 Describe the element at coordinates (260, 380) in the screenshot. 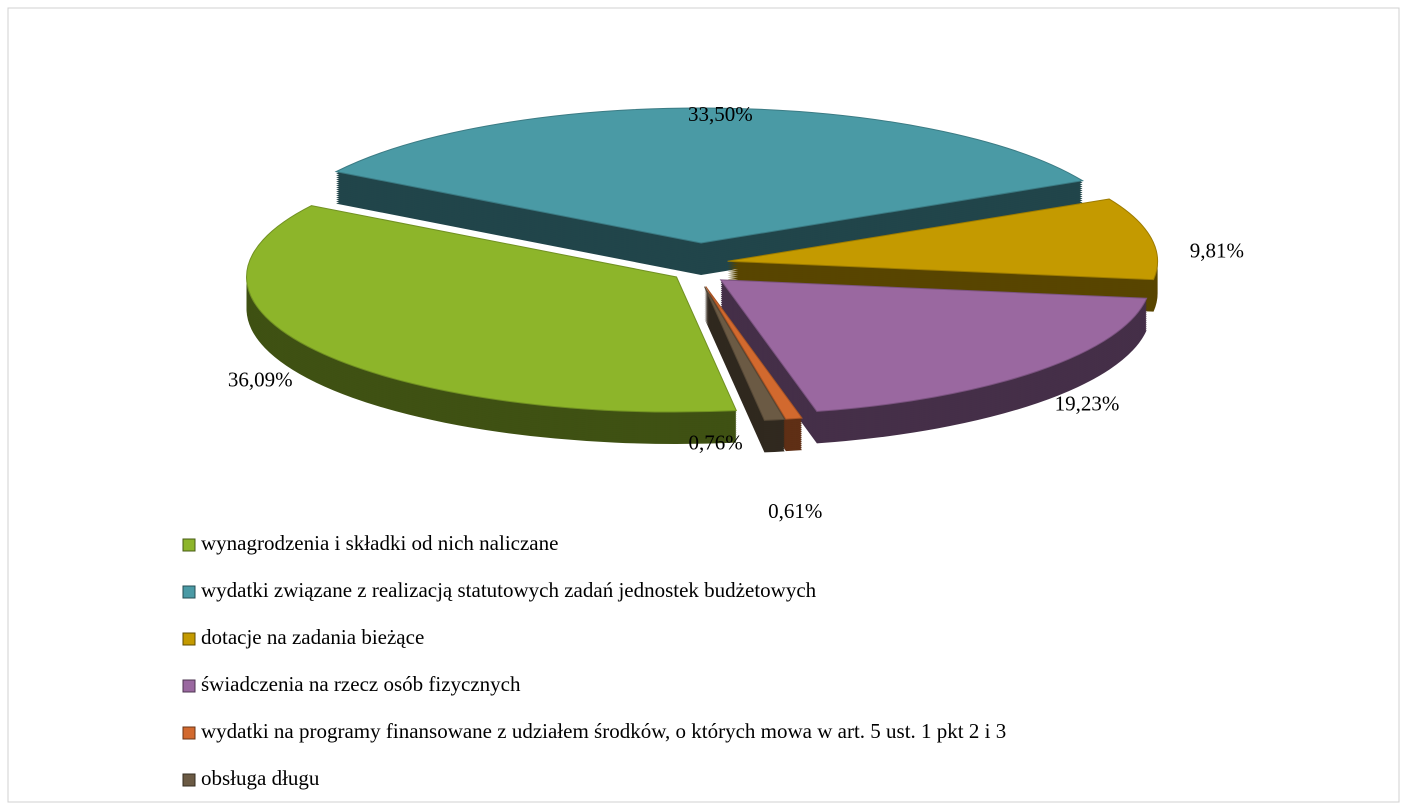

I see `data-label: 36,09%` at that location.